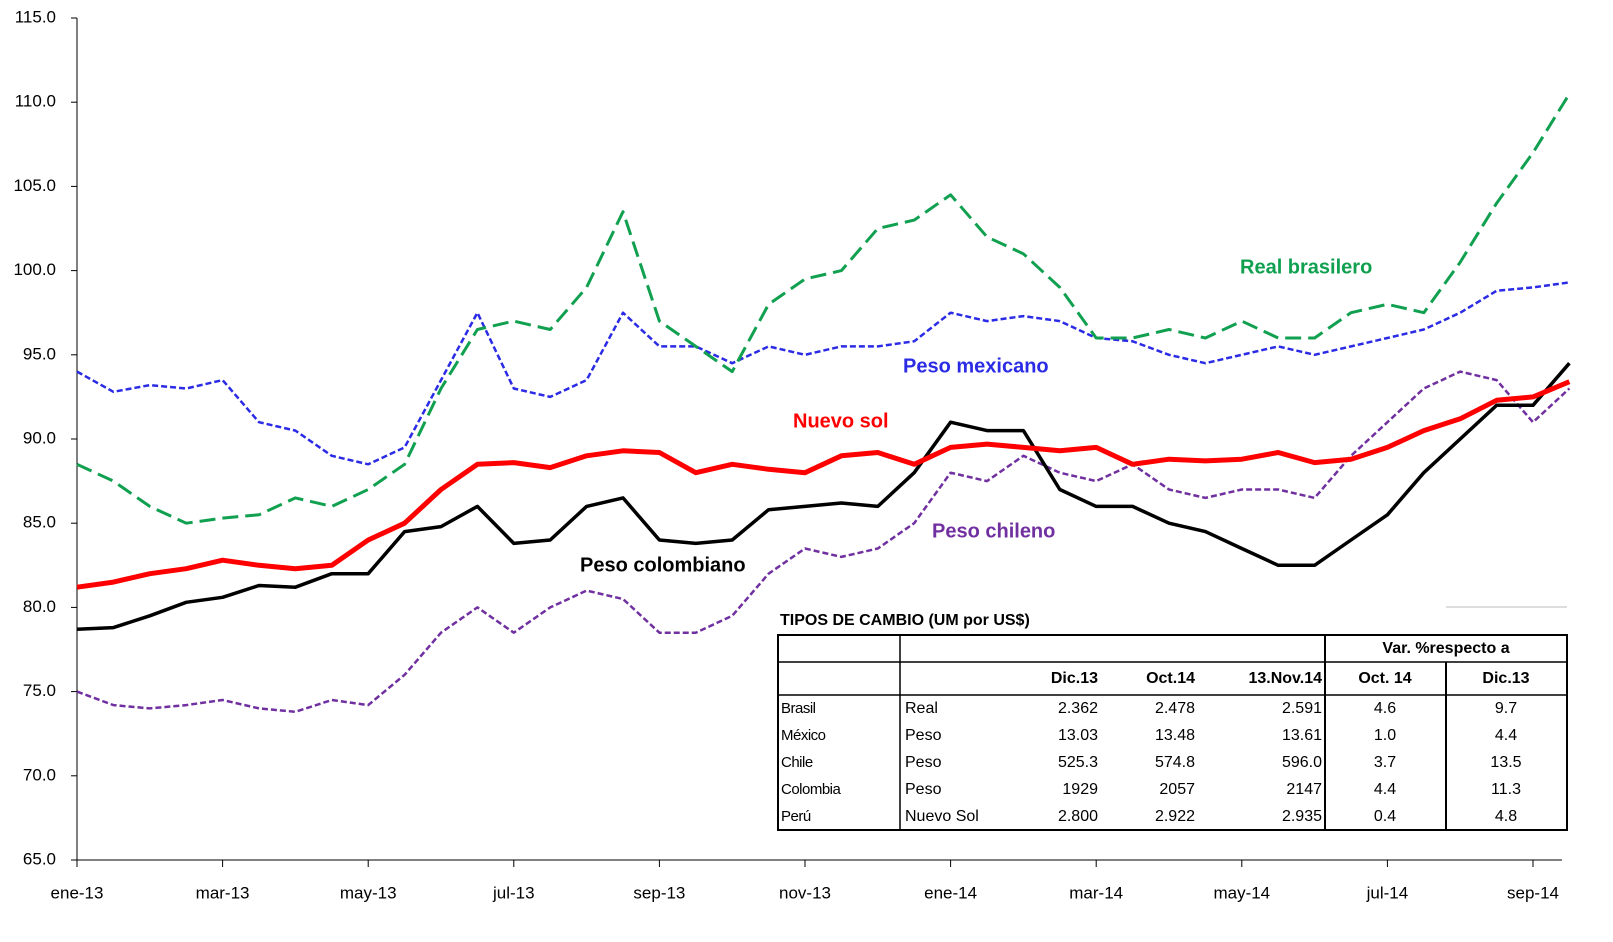  I want to click on series-label: Peso mexicano, so click(976, 366).